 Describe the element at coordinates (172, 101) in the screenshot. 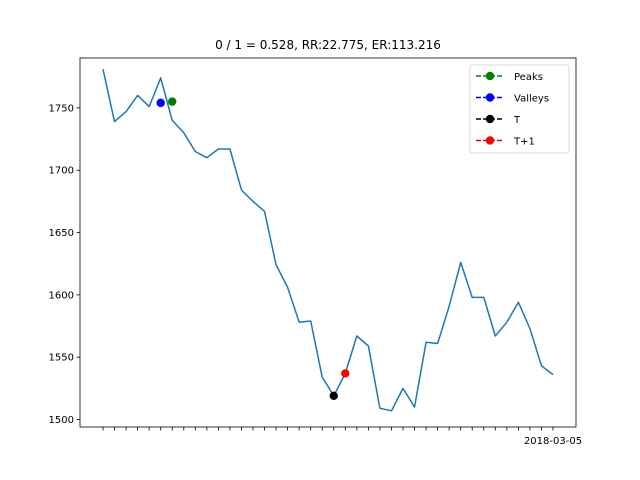

I see `marker-point-peaks` at that location.